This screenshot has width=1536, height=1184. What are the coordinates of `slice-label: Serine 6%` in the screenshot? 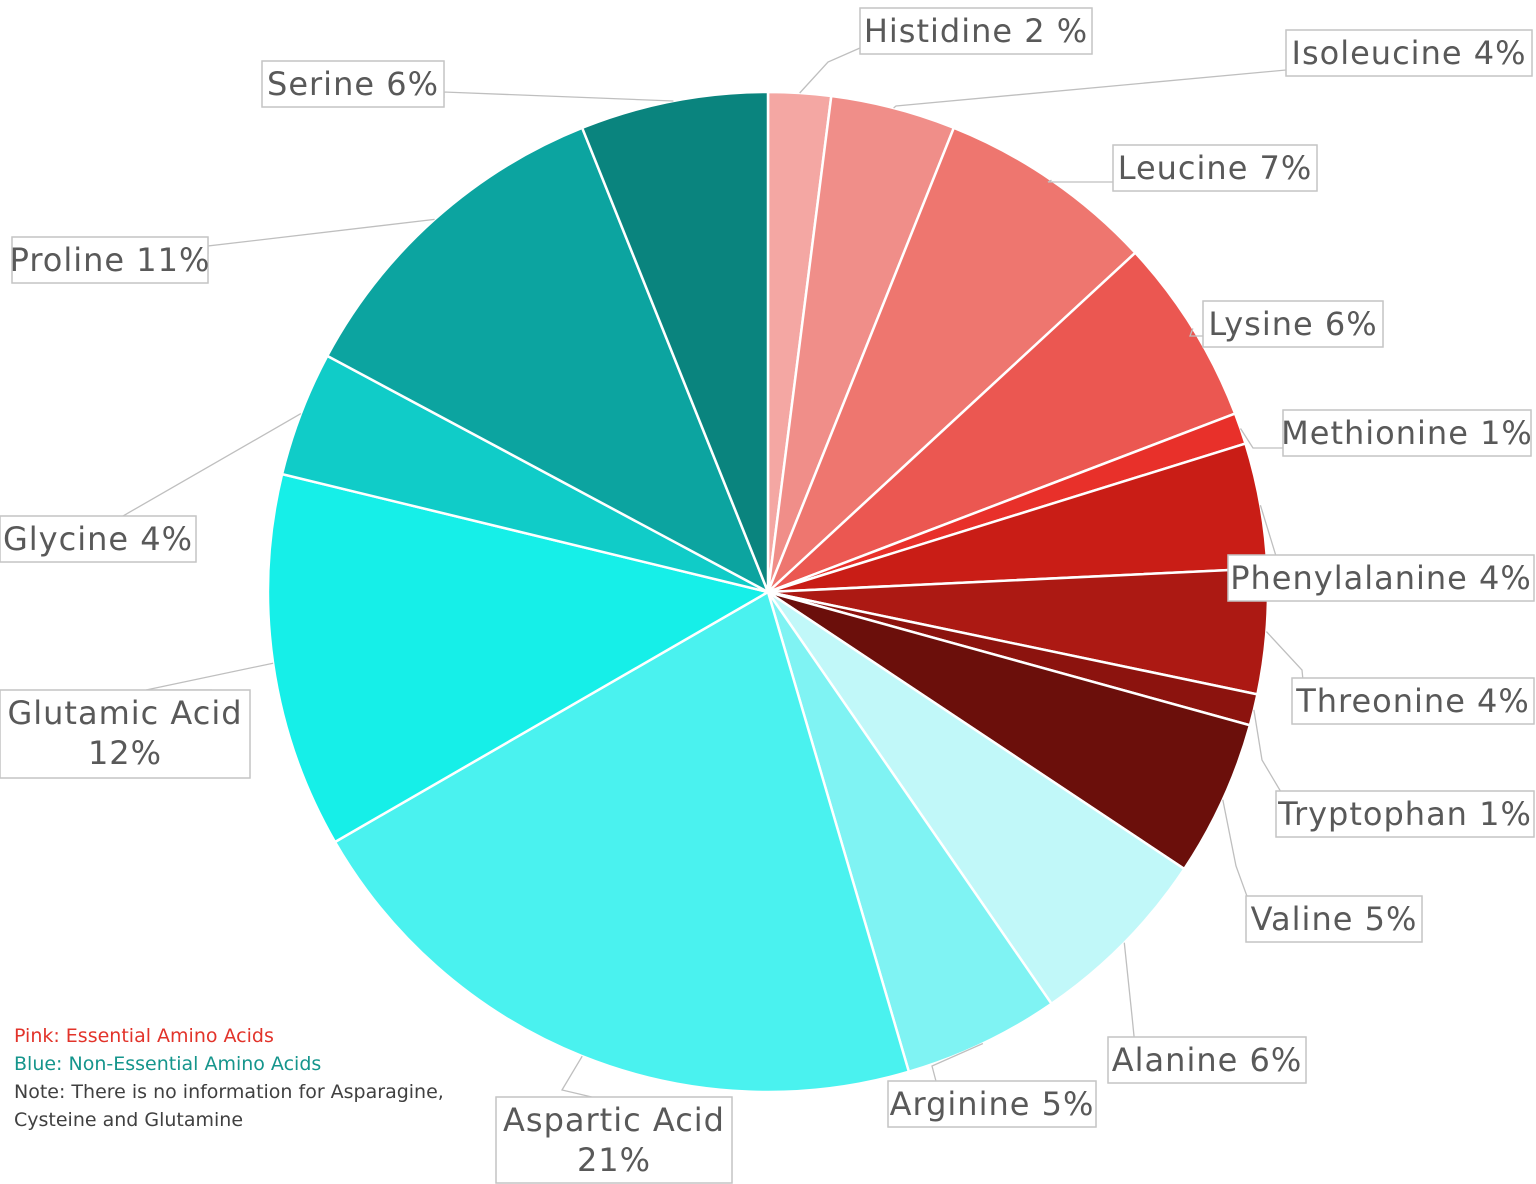 It's located at (353, 84).